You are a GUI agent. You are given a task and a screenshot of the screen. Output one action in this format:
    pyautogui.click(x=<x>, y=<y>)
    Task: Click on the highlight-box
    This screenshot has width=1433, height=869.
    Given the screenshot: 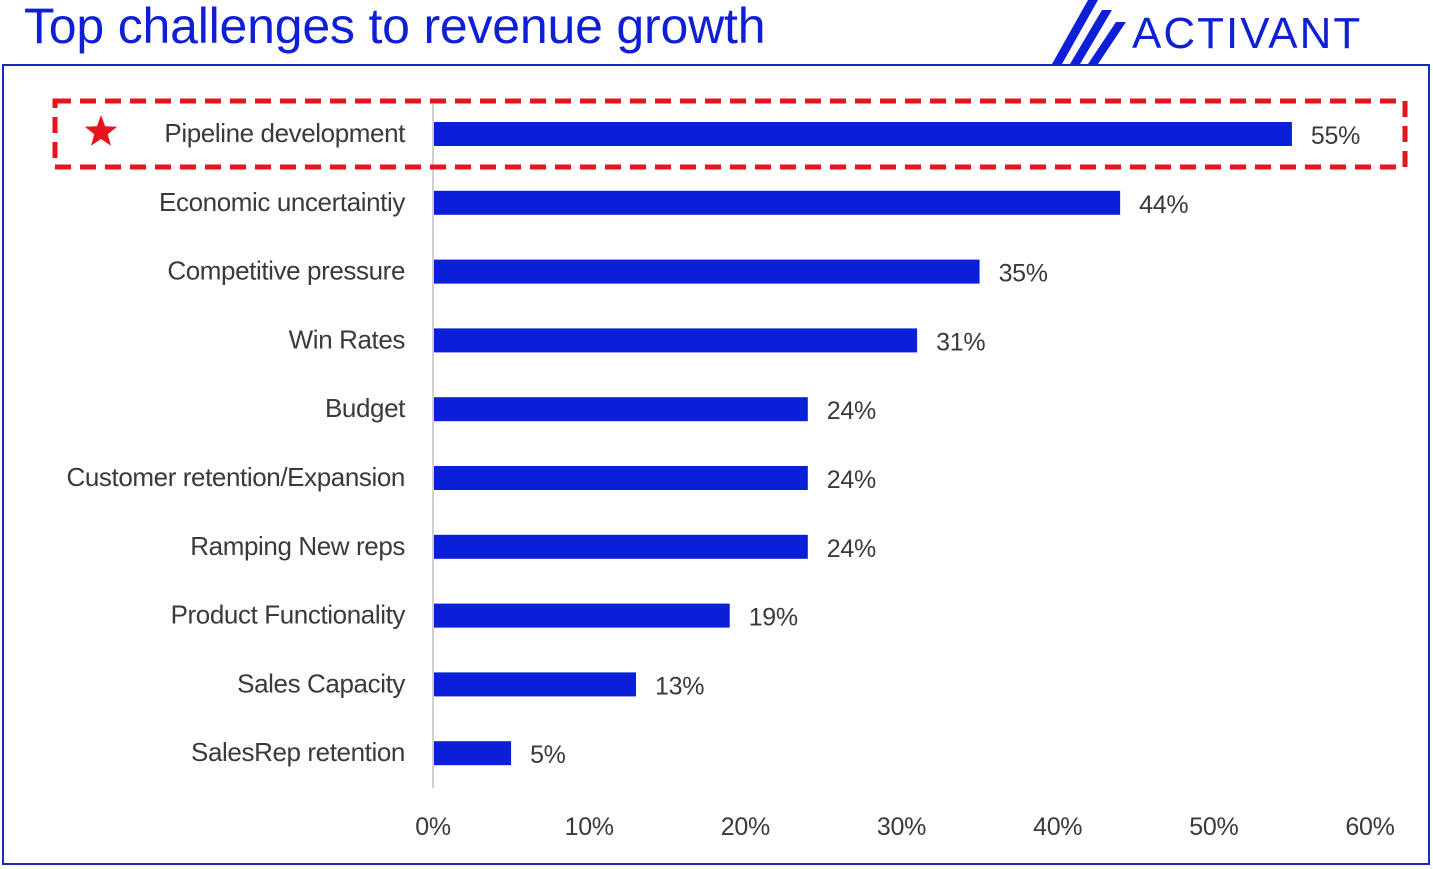 What is the action you would take?
    pyautogui.click(x=730, y=134)
    